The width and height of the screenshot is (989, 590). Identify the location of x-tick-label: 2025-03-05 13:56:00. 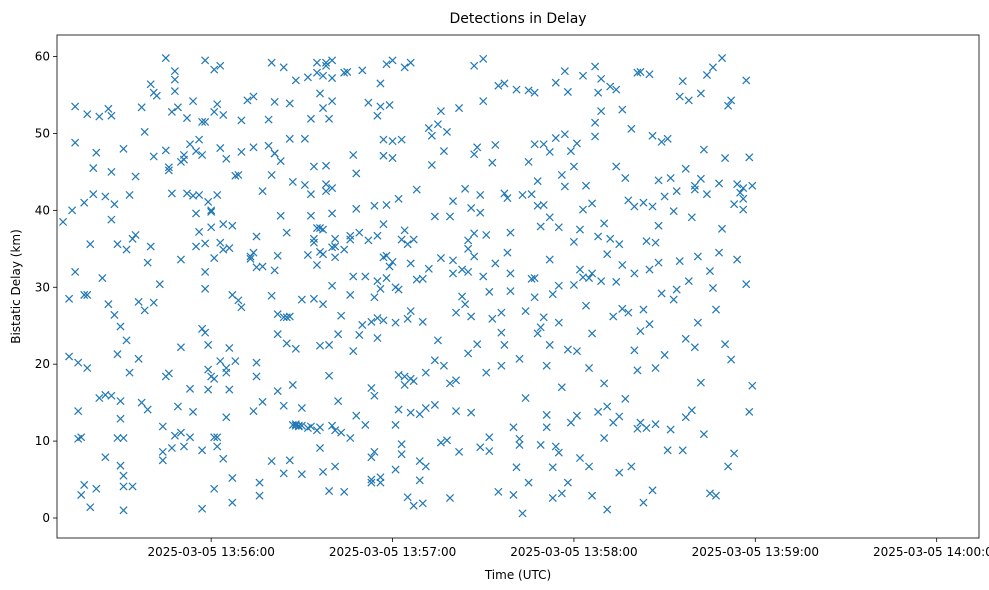
(210, 552).